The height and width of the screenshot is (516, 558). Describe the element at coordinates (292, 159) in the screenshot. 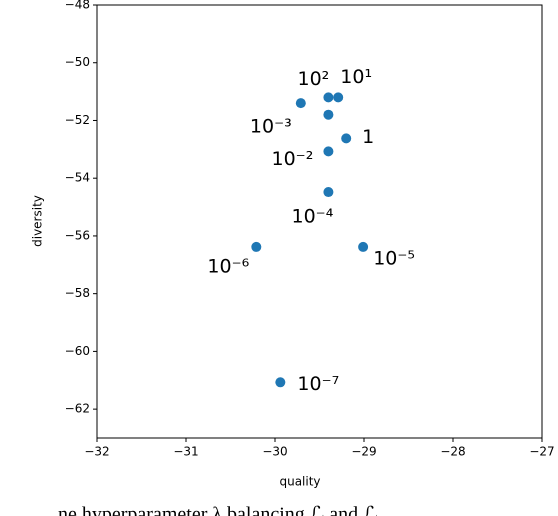

I see `point-label: 10⁻²` at that location.